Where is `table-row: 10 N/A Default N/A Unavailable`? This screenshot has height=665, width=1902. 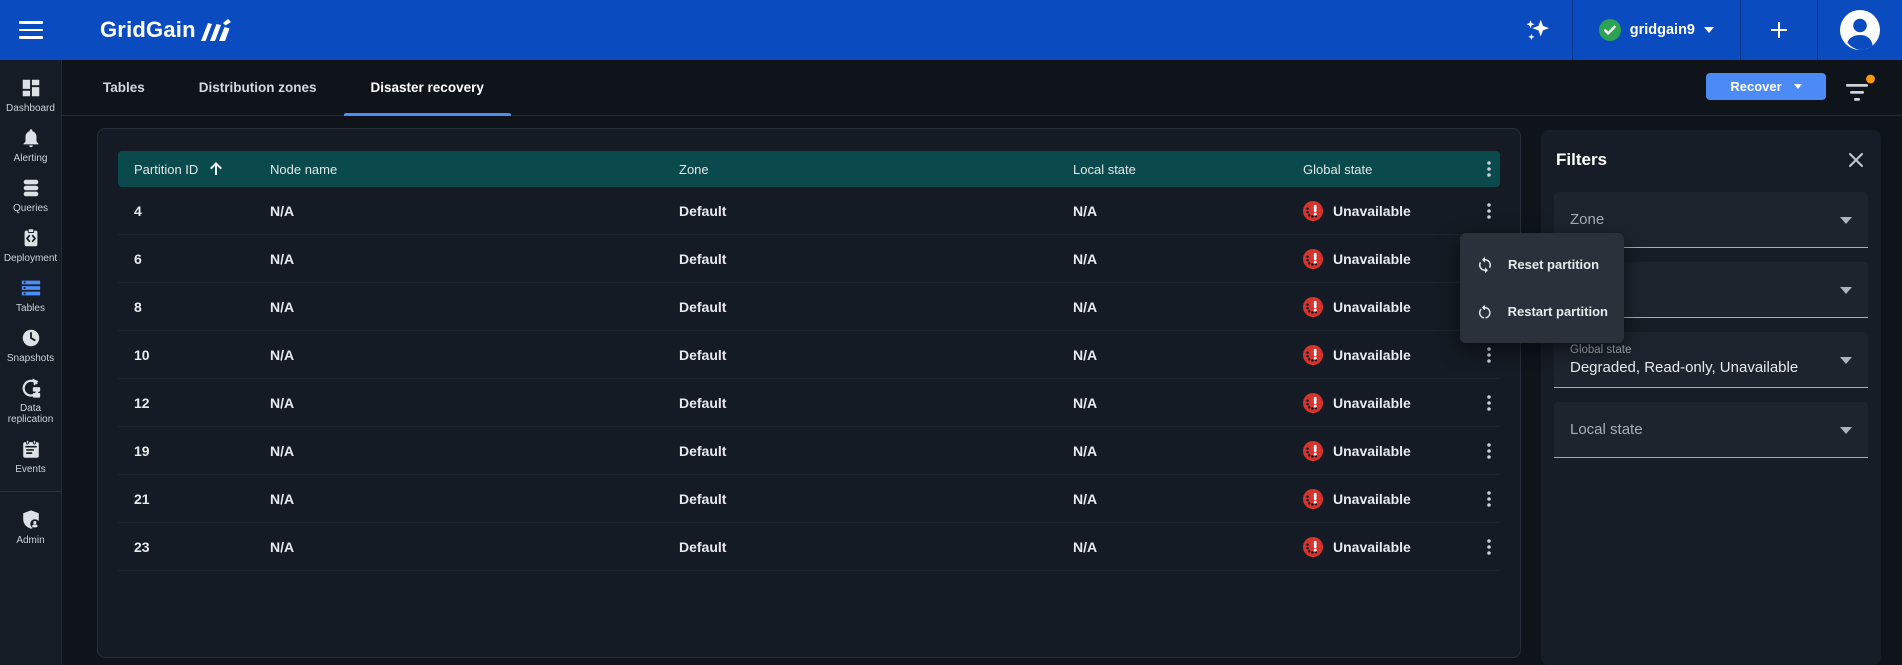 table-row: 10 N/A Default N/A Unavailable is located at coordinates (809, 355).